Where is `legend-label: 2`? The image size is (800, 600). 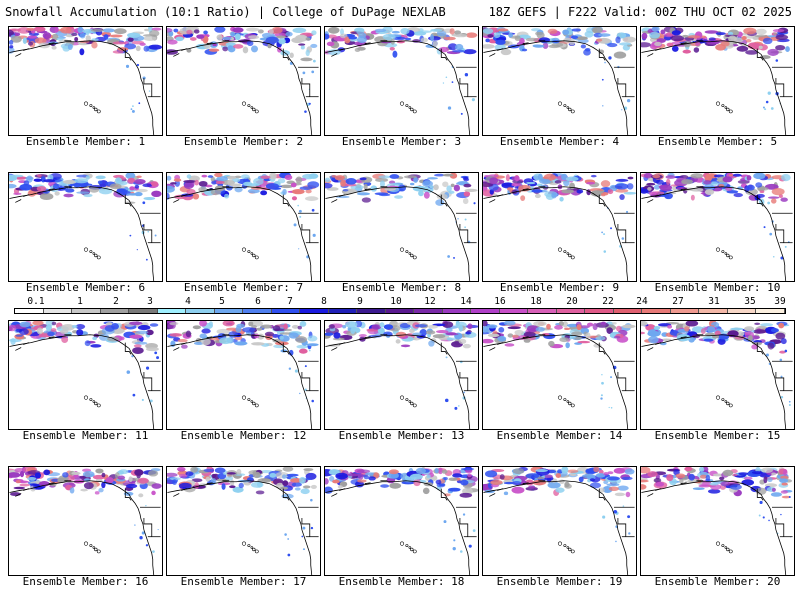 legend-label: 2 is located at coordinates (116, 301).